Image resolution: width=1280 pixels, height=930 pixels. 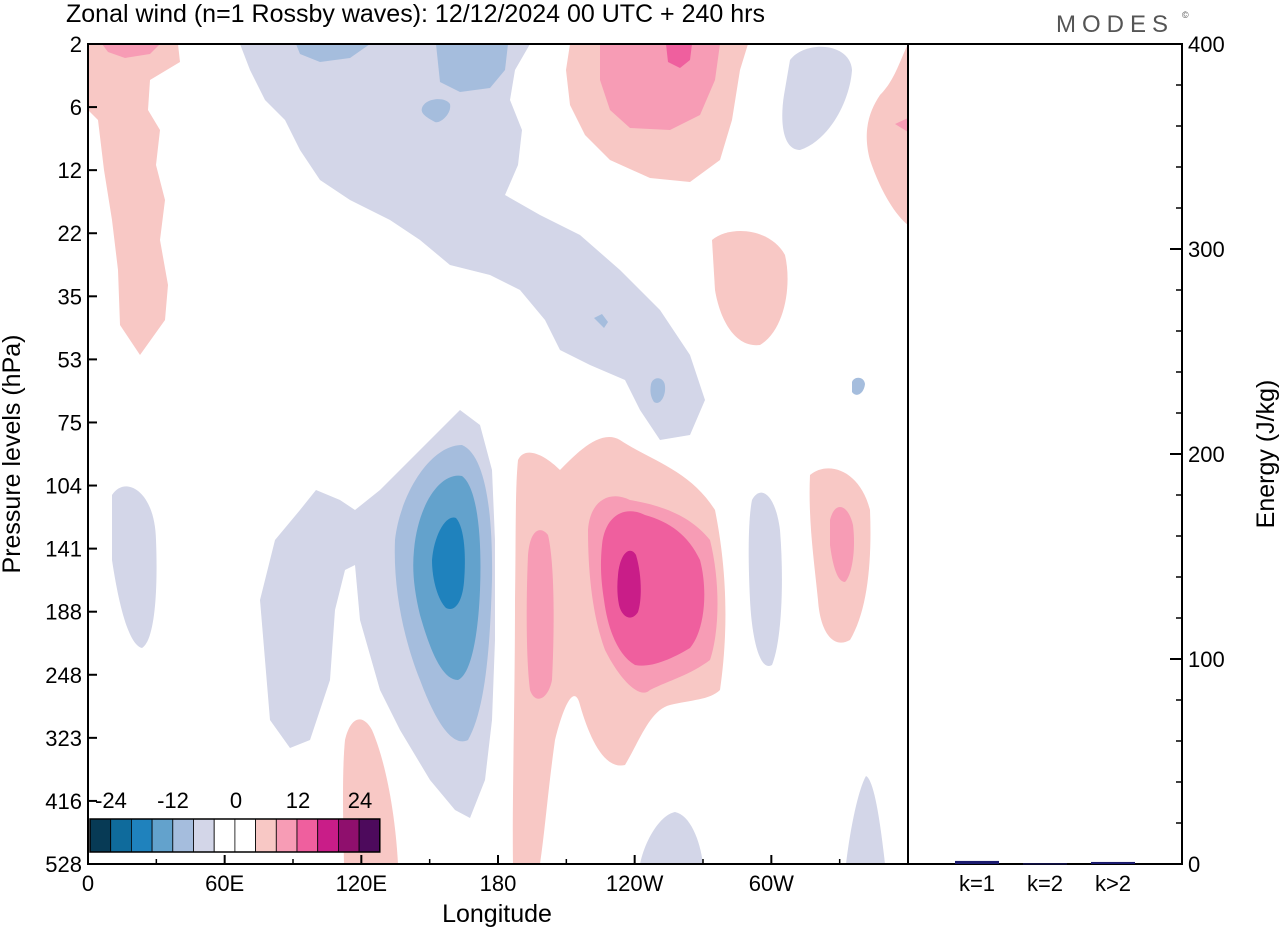 I want to click on contour-neg-bottom-right, so click(x=865, y=820).